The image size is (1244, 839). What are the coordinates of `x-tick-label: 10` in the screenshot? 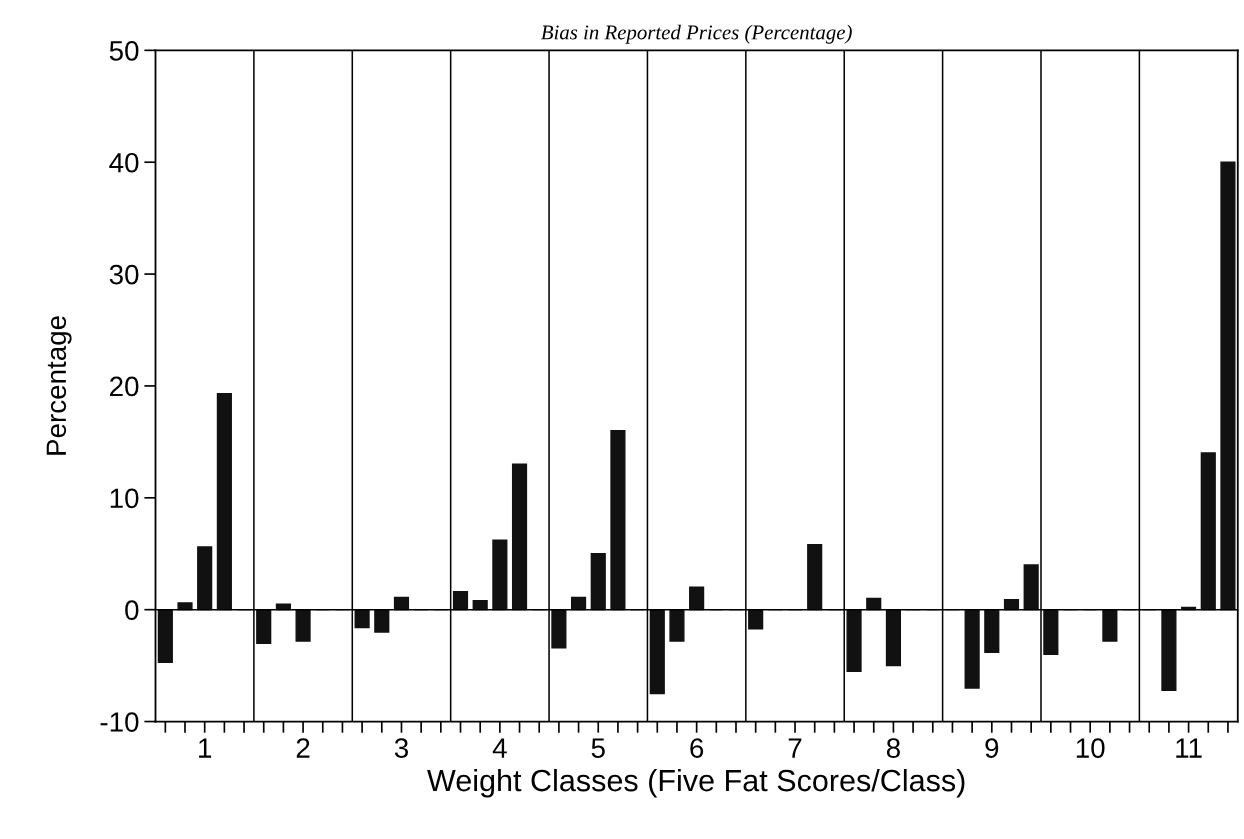 It's located at (1090, 748).